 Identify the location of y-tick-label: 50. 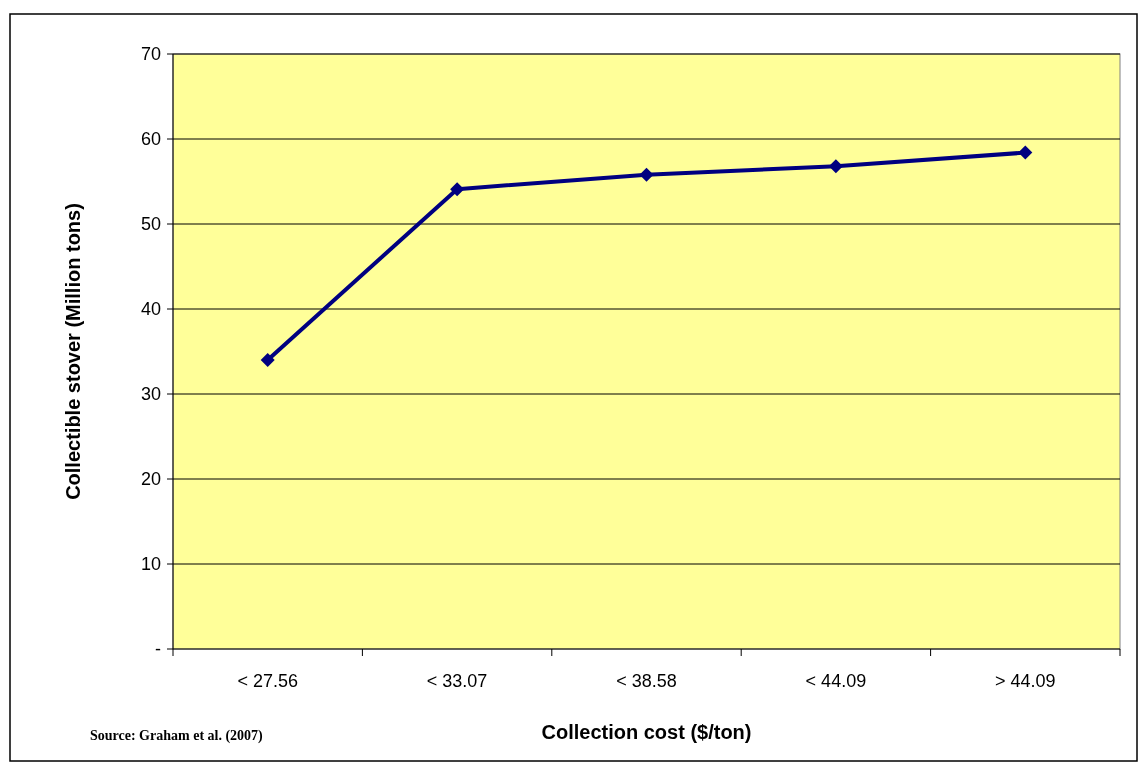
(150, 224).